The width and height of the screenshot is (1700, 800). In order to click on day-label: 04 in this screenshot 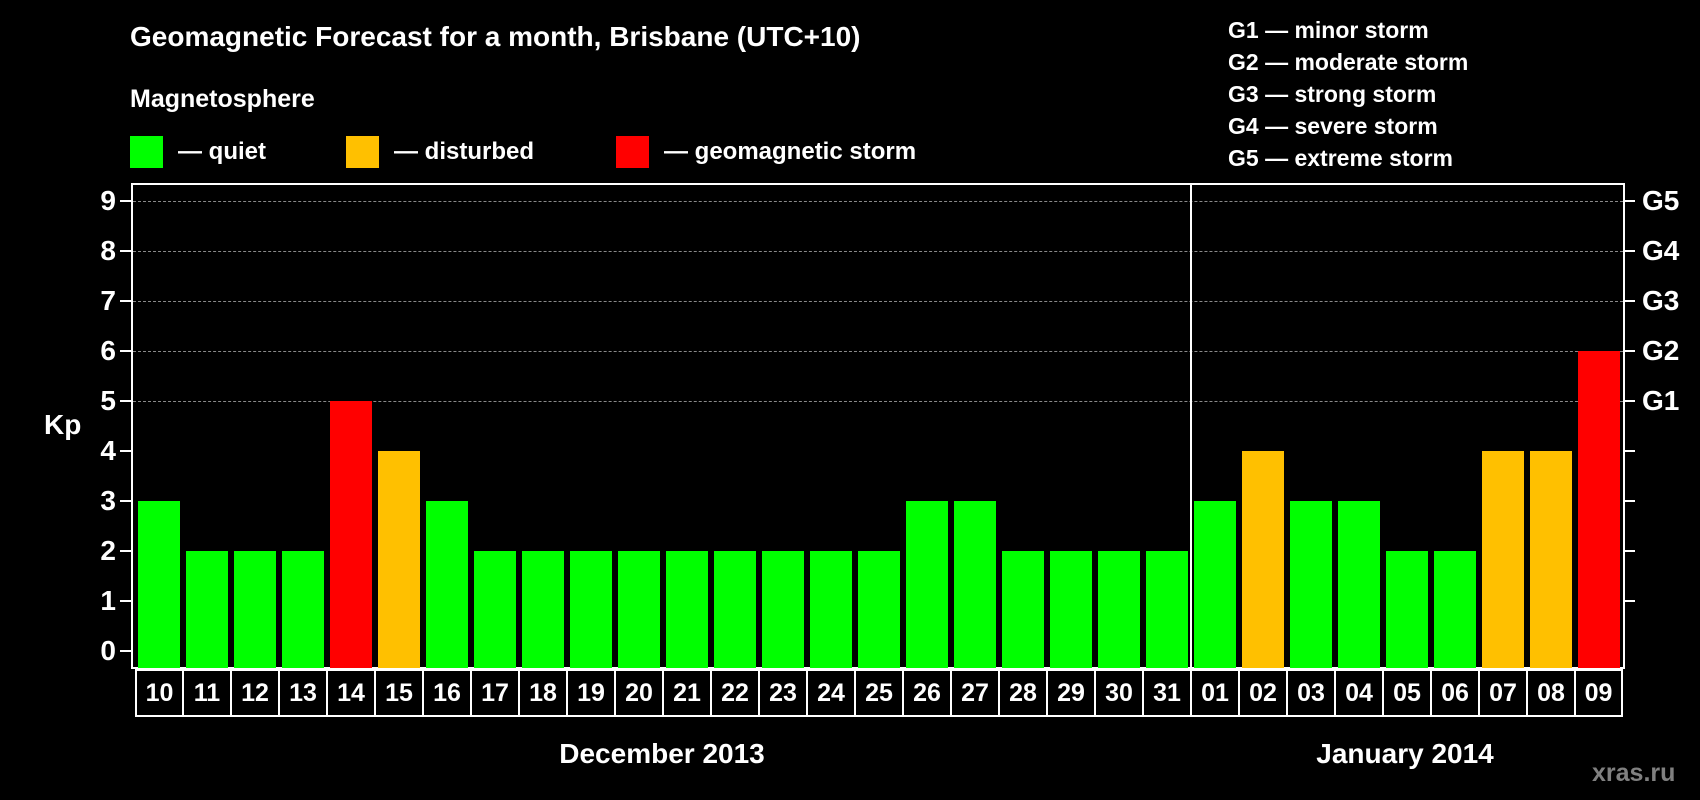, I will do `click(1359, 693)`.